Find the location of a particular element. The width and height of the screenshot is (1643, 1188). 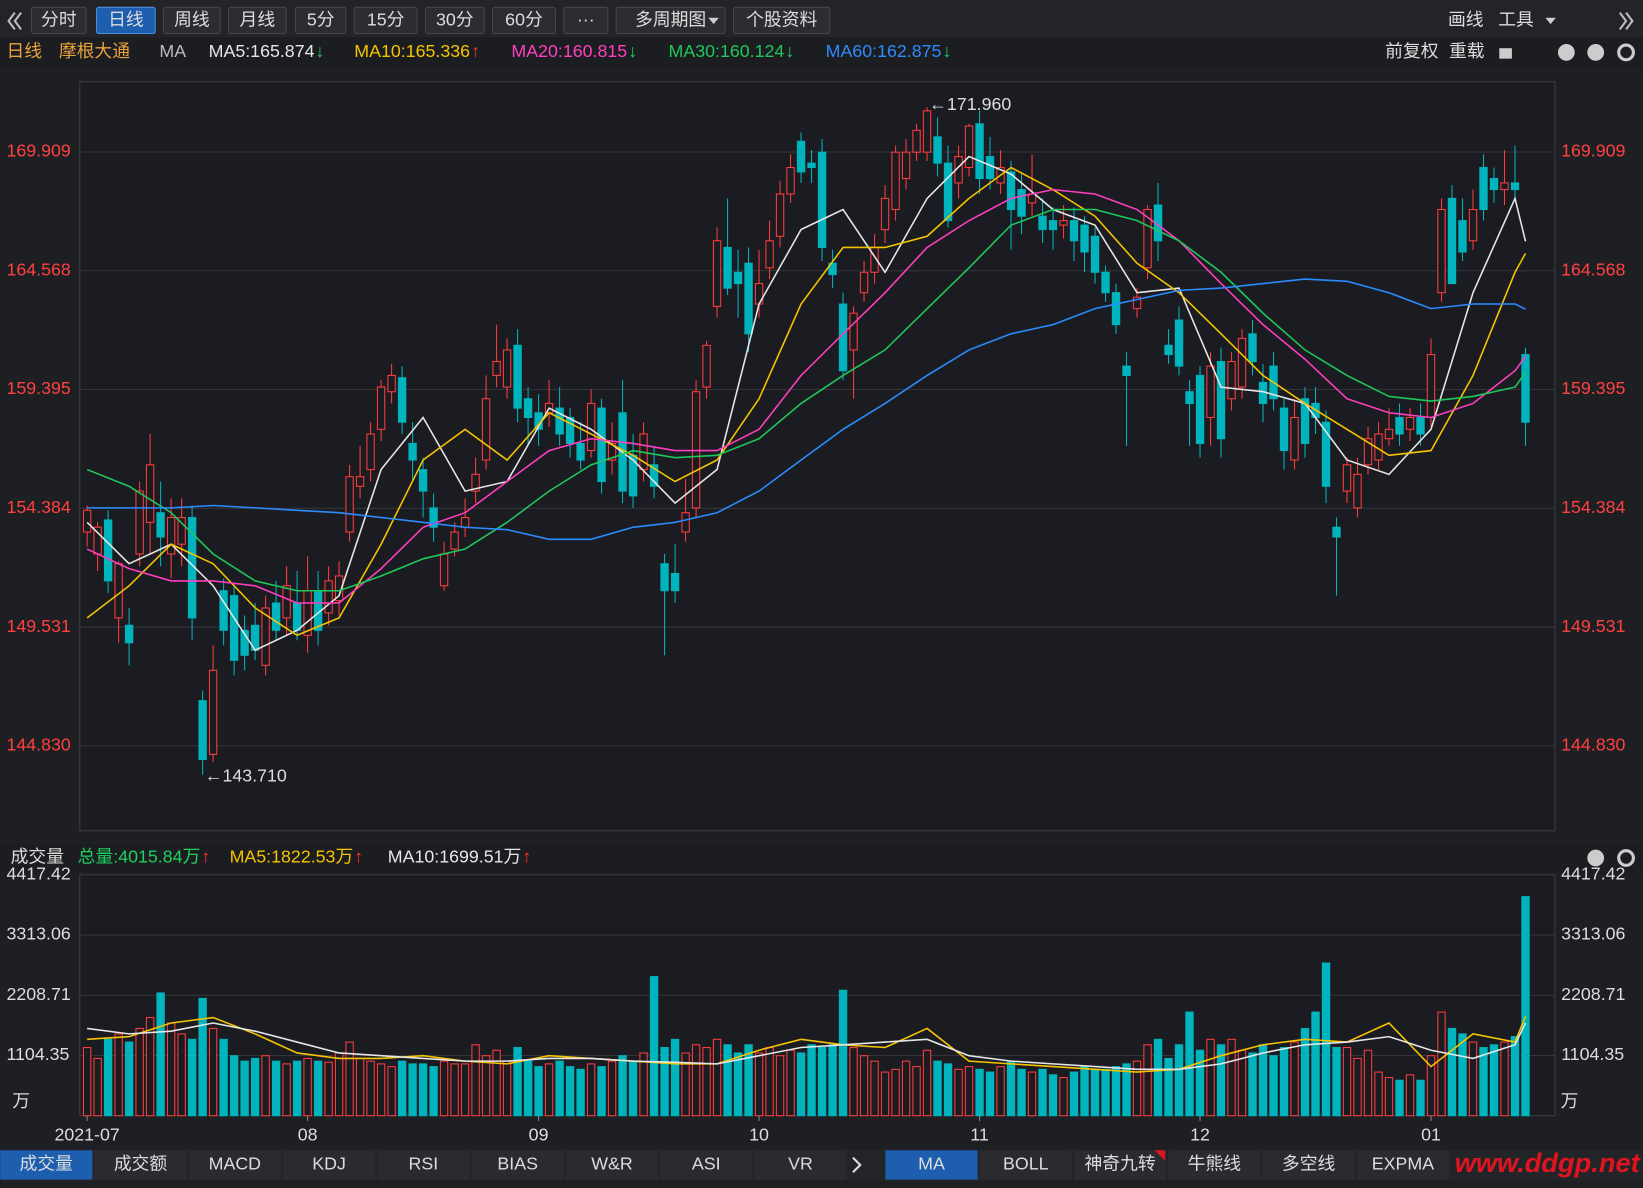

bottom-tab-label: 成交量 is located at coordinates (46, 1164).